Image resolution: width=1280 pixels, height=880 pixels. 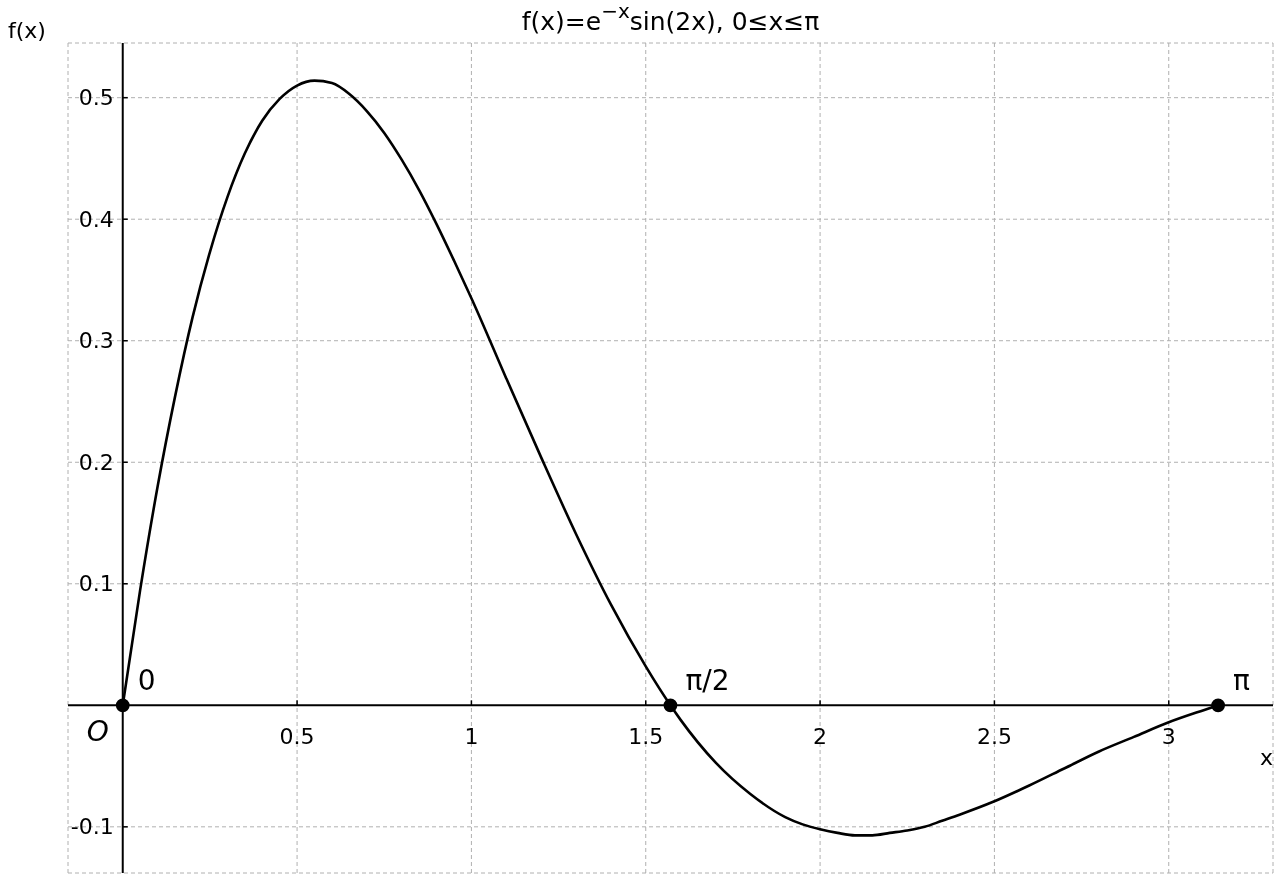 I want to click on annotation: π/2, so click(x=707, y=681).